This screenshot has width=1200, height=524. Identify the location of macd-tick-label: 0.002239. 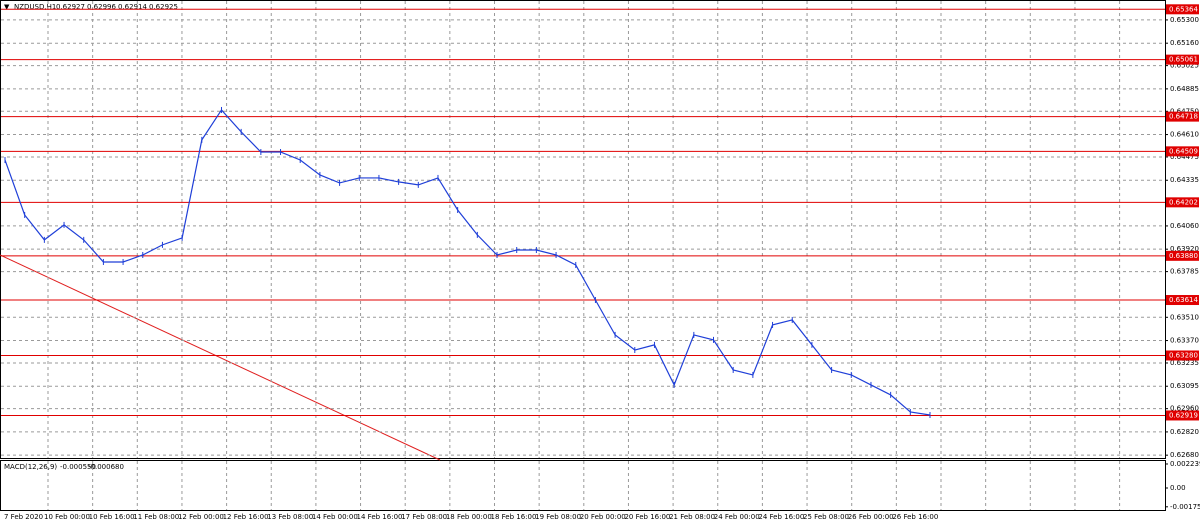
(1185, 464).